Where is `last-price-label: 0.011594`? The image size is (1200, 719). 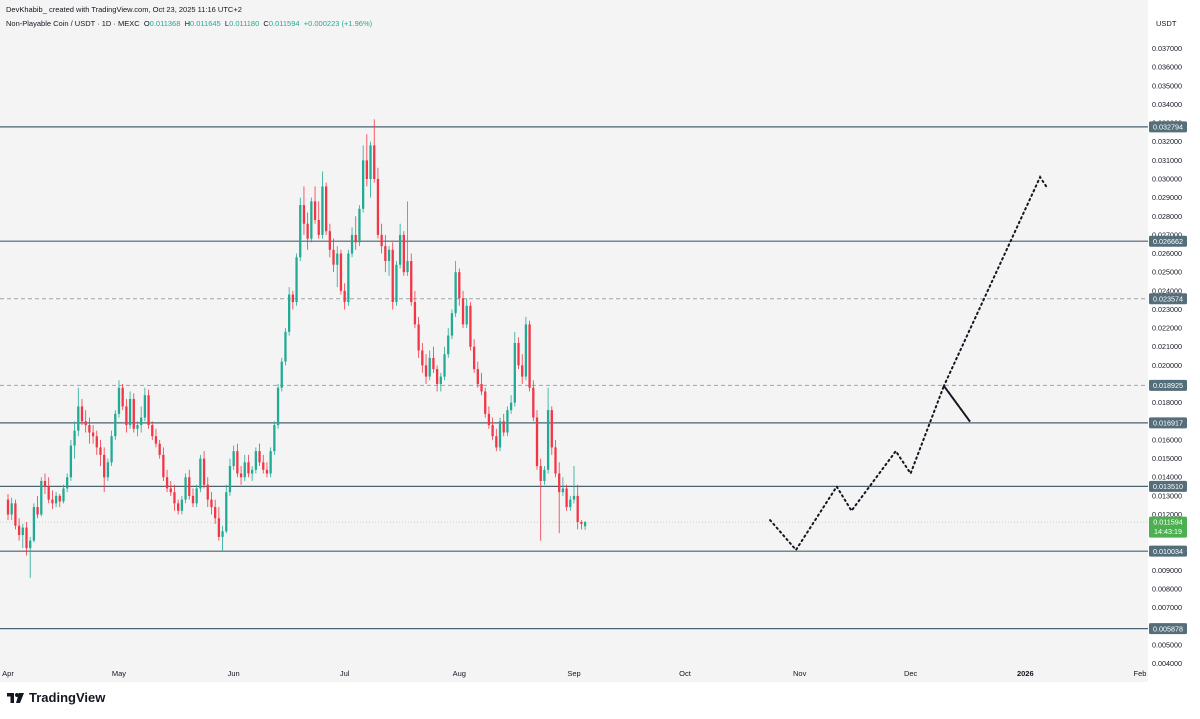
last-price-label: 0.011594 is located at coordinates (1167, 522).